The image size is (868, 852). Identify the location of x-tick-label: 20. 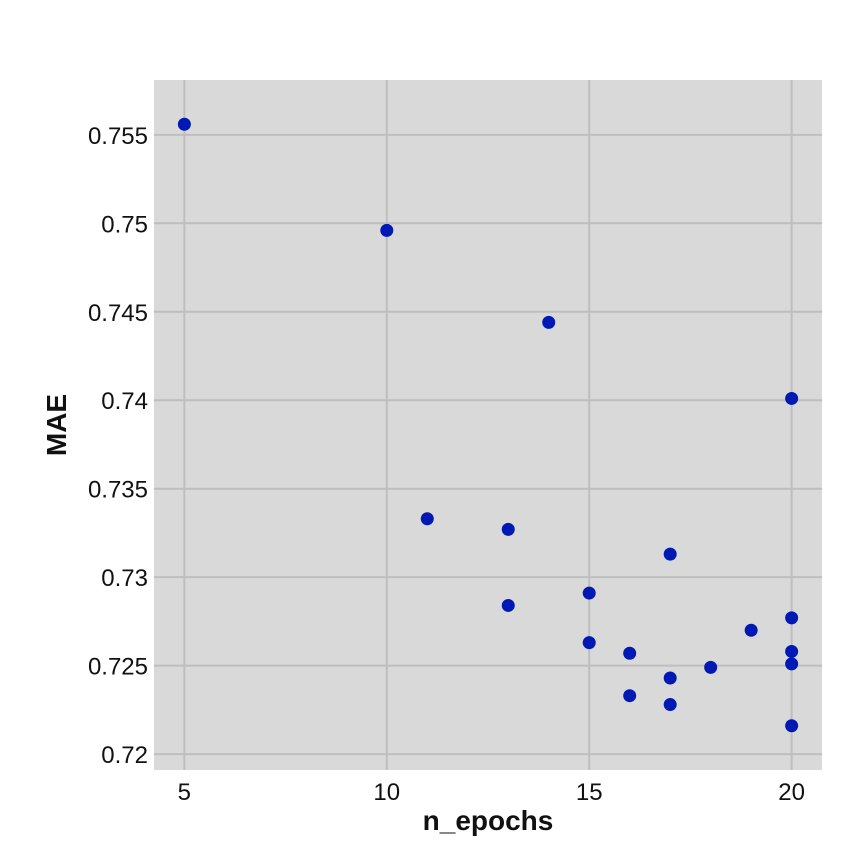
(791, 792).